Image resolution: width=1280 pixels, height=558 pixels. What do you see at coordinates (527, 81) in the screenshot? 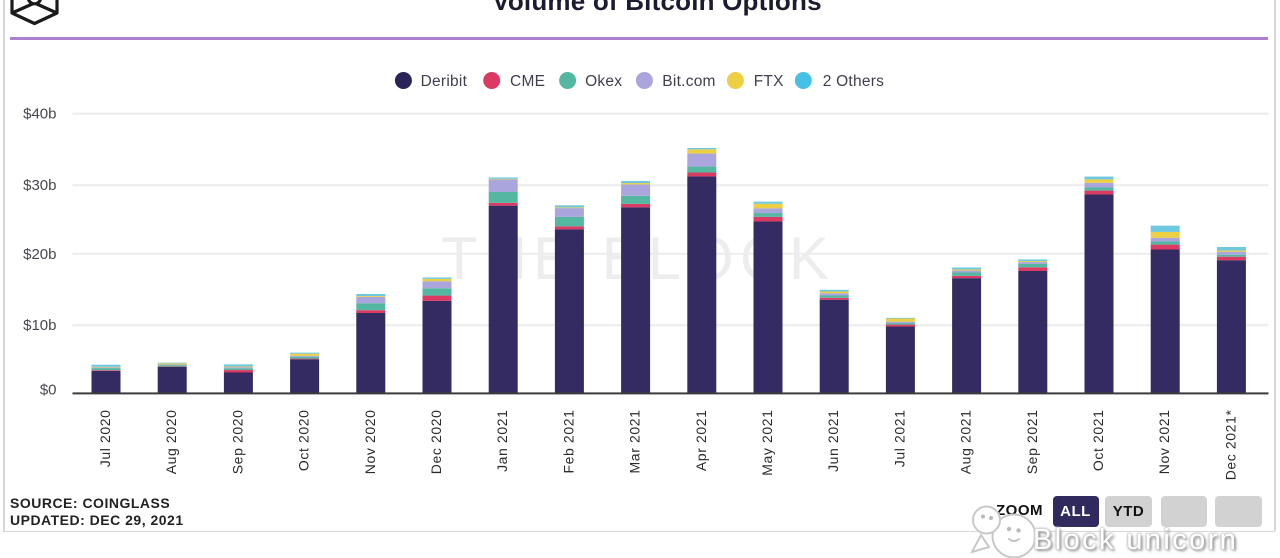
I see `svg-text: CME` at bounding box center [527, 81].